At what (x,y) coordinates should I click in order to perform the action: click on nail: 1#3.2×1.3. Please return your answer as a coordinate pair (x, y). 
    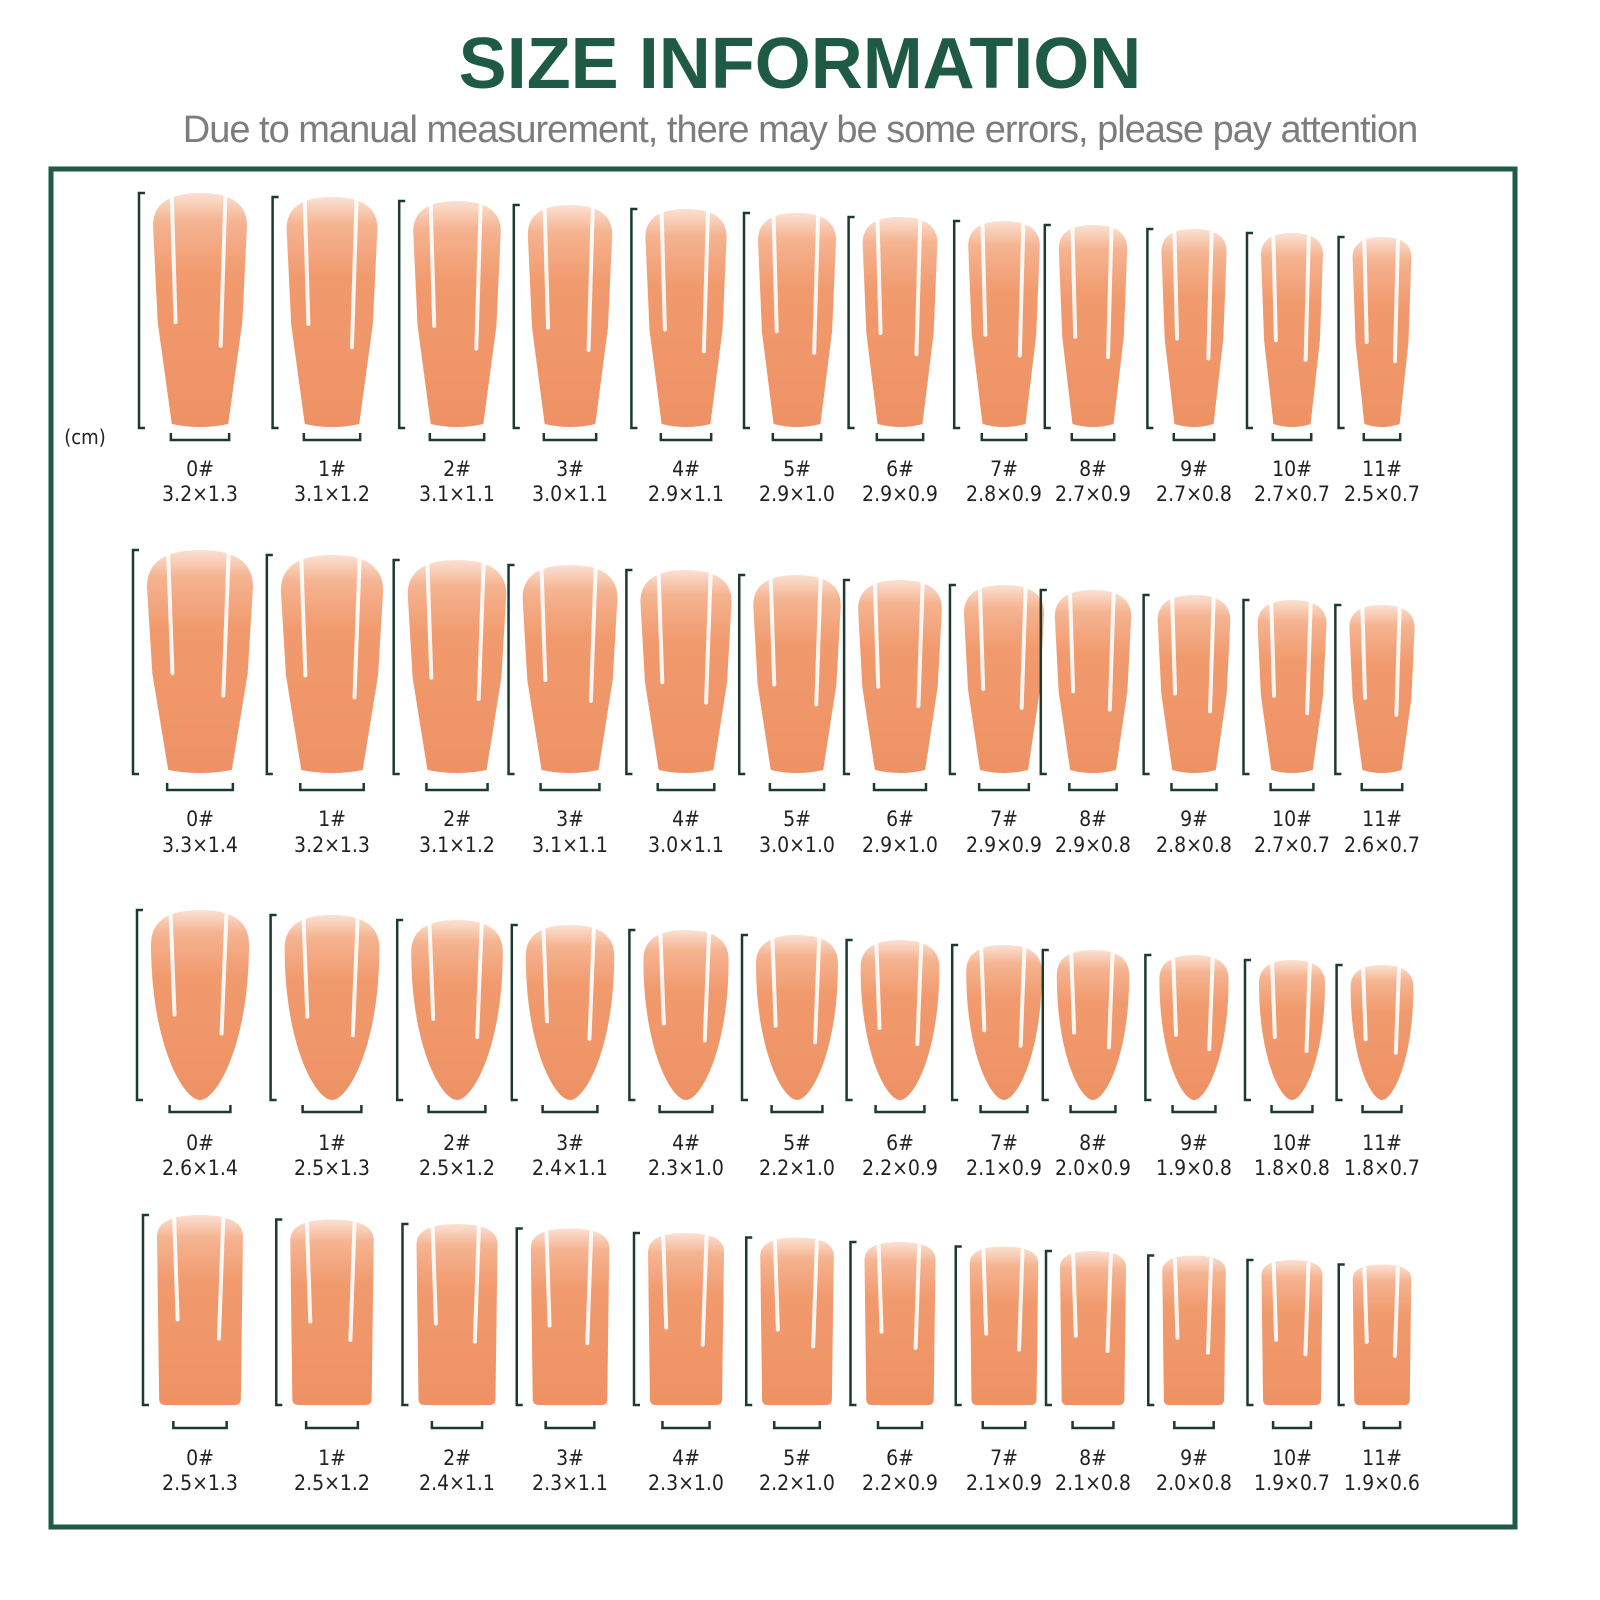
    Looking at the image, I should click on (324, 705).